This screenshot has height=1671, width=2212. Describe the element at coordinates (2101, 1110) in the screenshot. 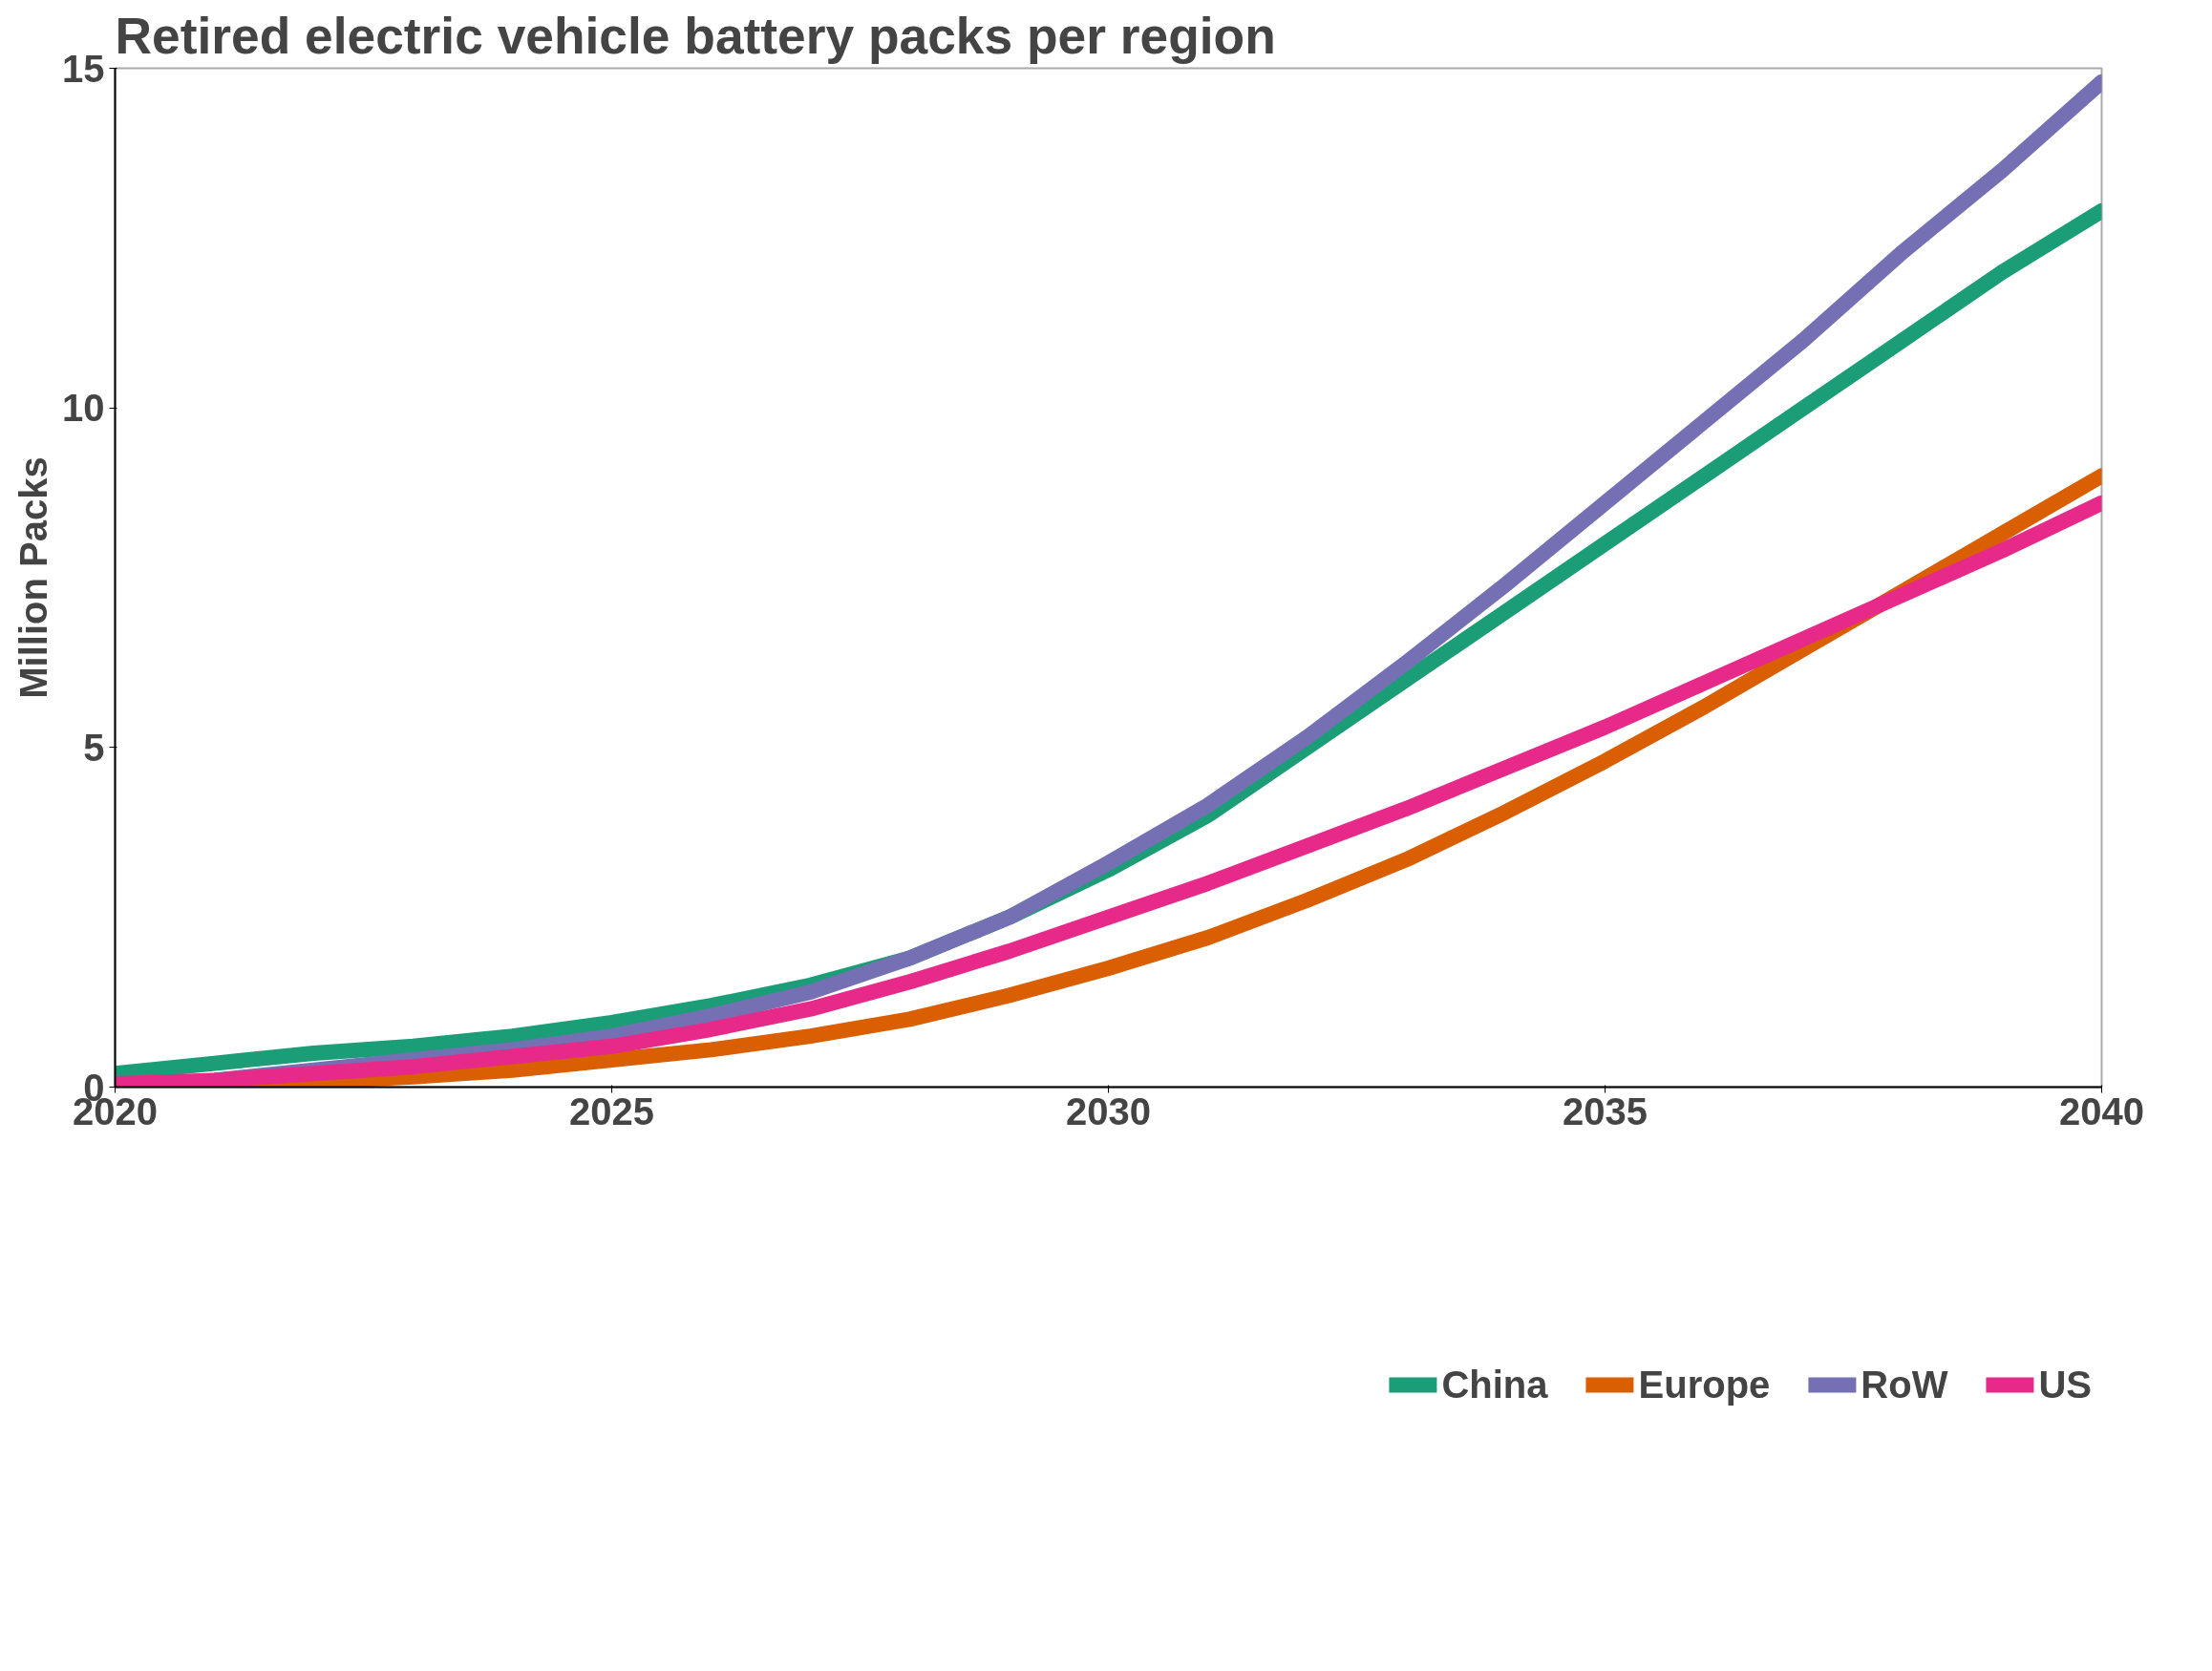

I see `x-tick-label: 2040` at that location.